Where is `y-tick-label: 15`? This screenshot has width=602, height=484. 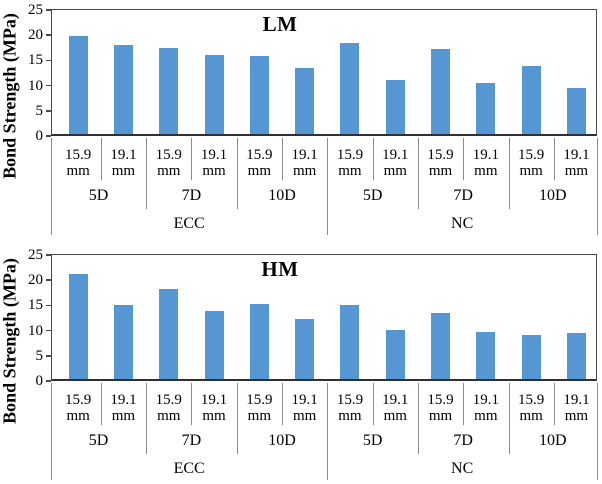
y-tick-label: 15 is located at coordinates (35, 305).